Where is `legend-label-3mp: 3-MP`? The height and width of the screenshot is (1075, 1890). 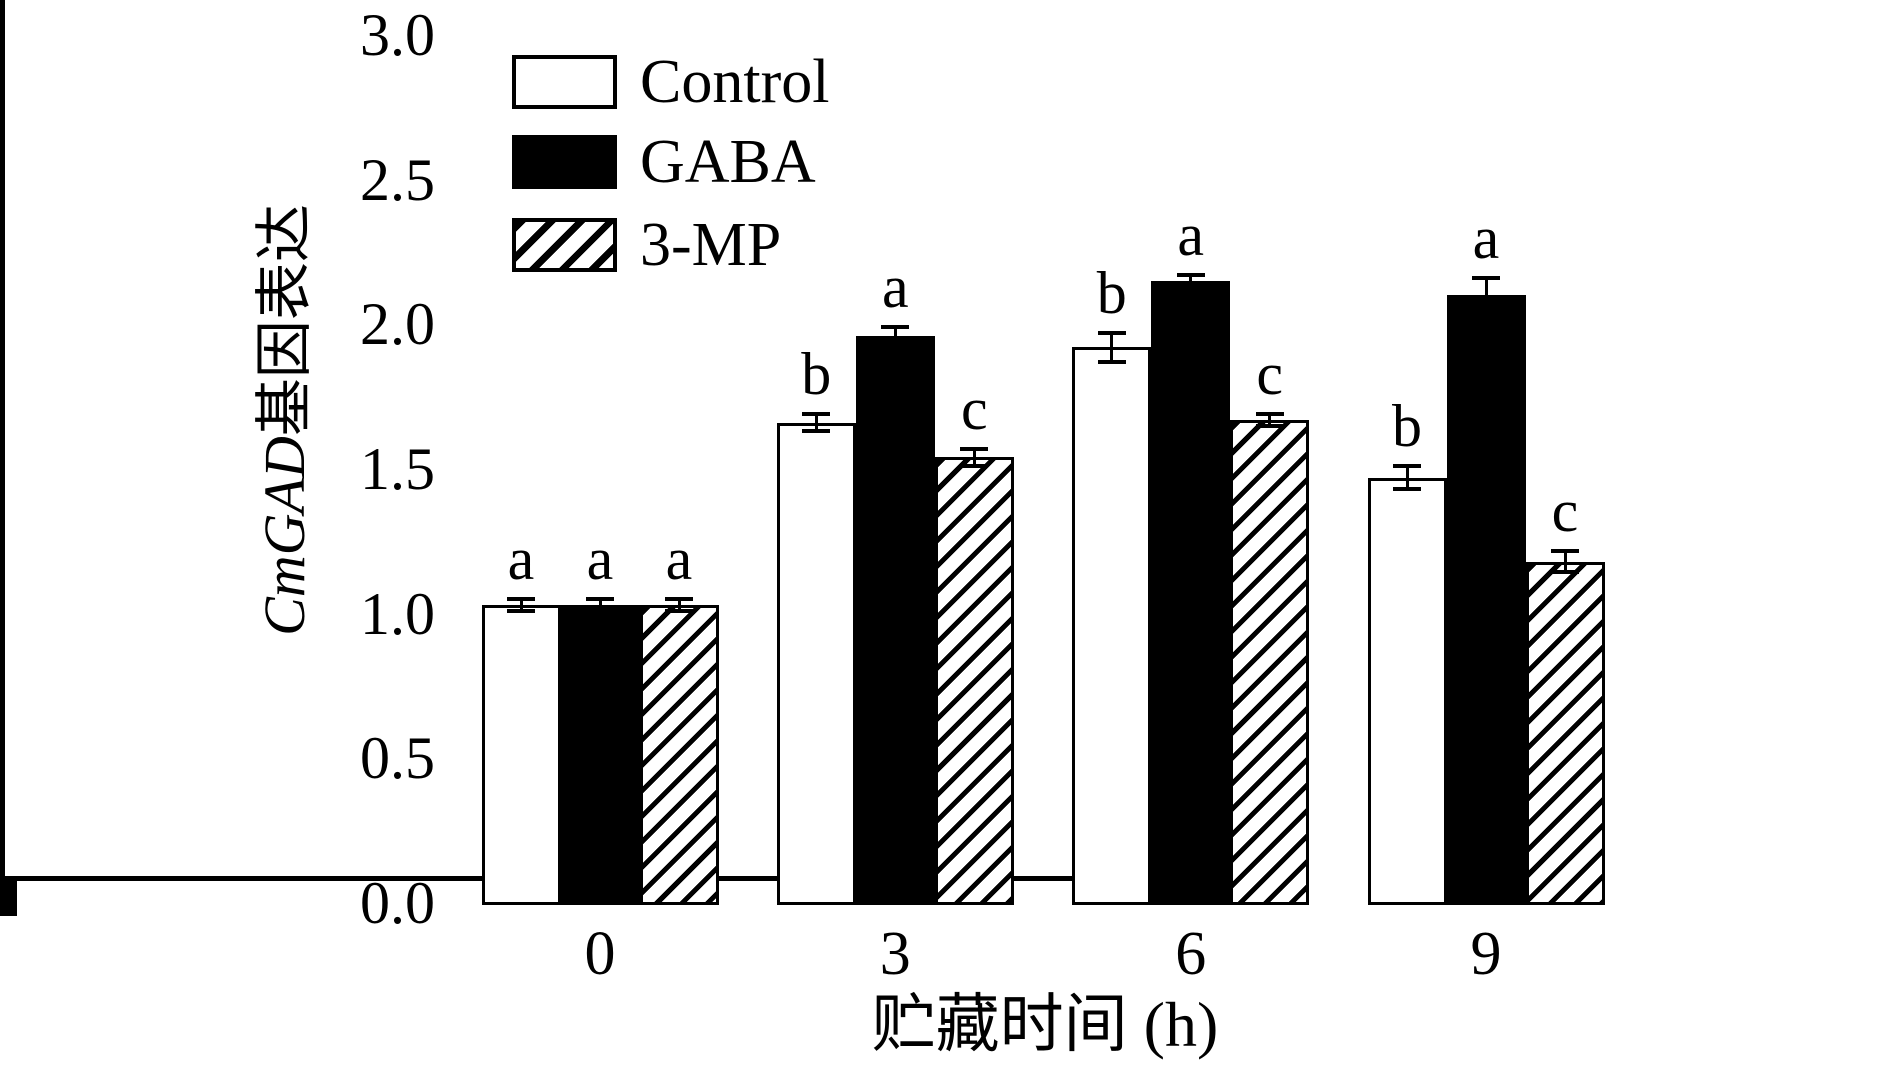 legend-label-3mp: 3-MP is located at coordinates (711, 245).